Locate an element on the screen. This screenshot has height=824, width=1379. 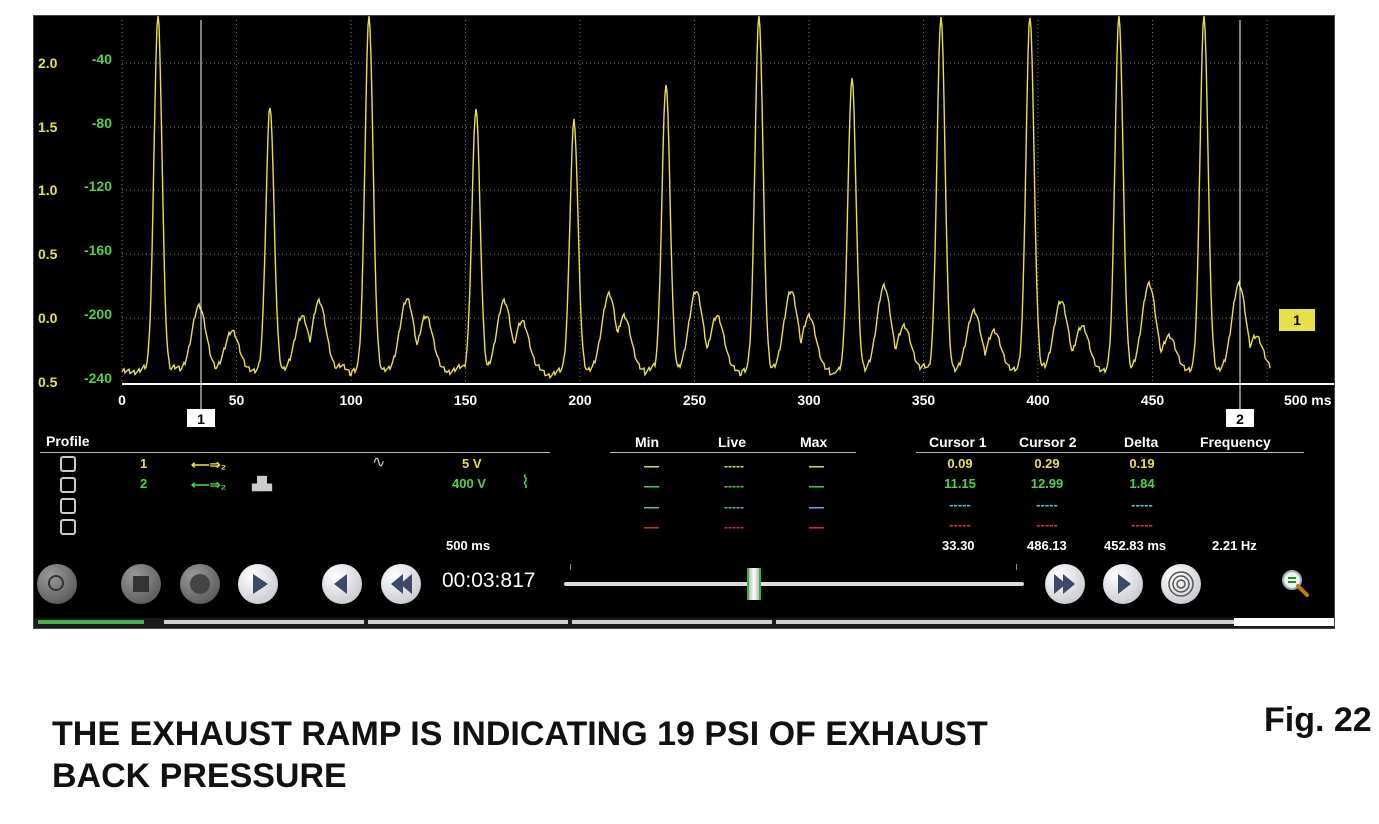
trigger-slope-icon: ⌇ is located at coordinates (525, 482).